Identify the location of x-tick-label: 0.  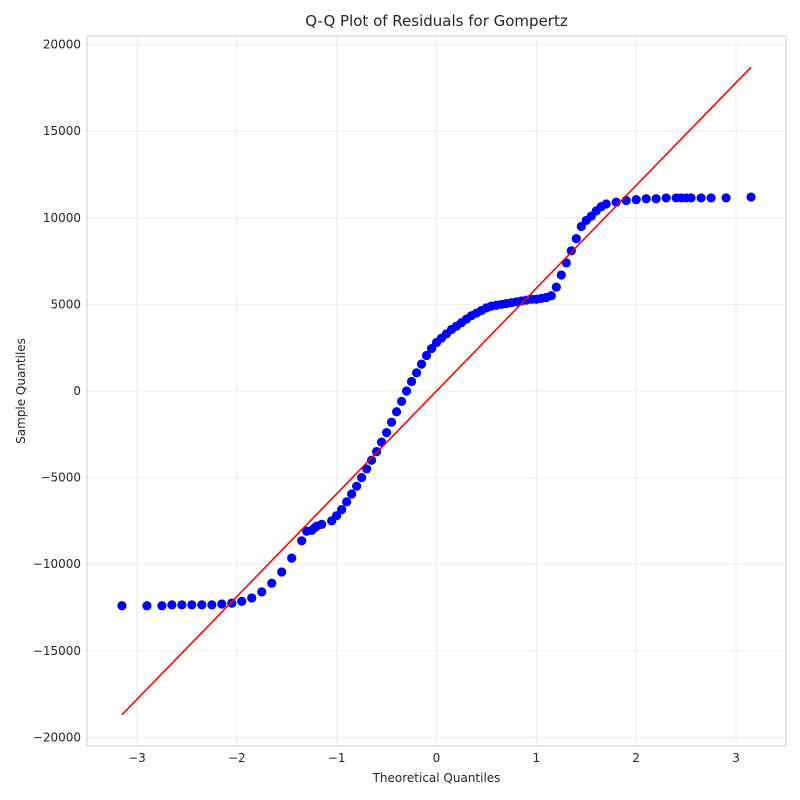
(437, 758).